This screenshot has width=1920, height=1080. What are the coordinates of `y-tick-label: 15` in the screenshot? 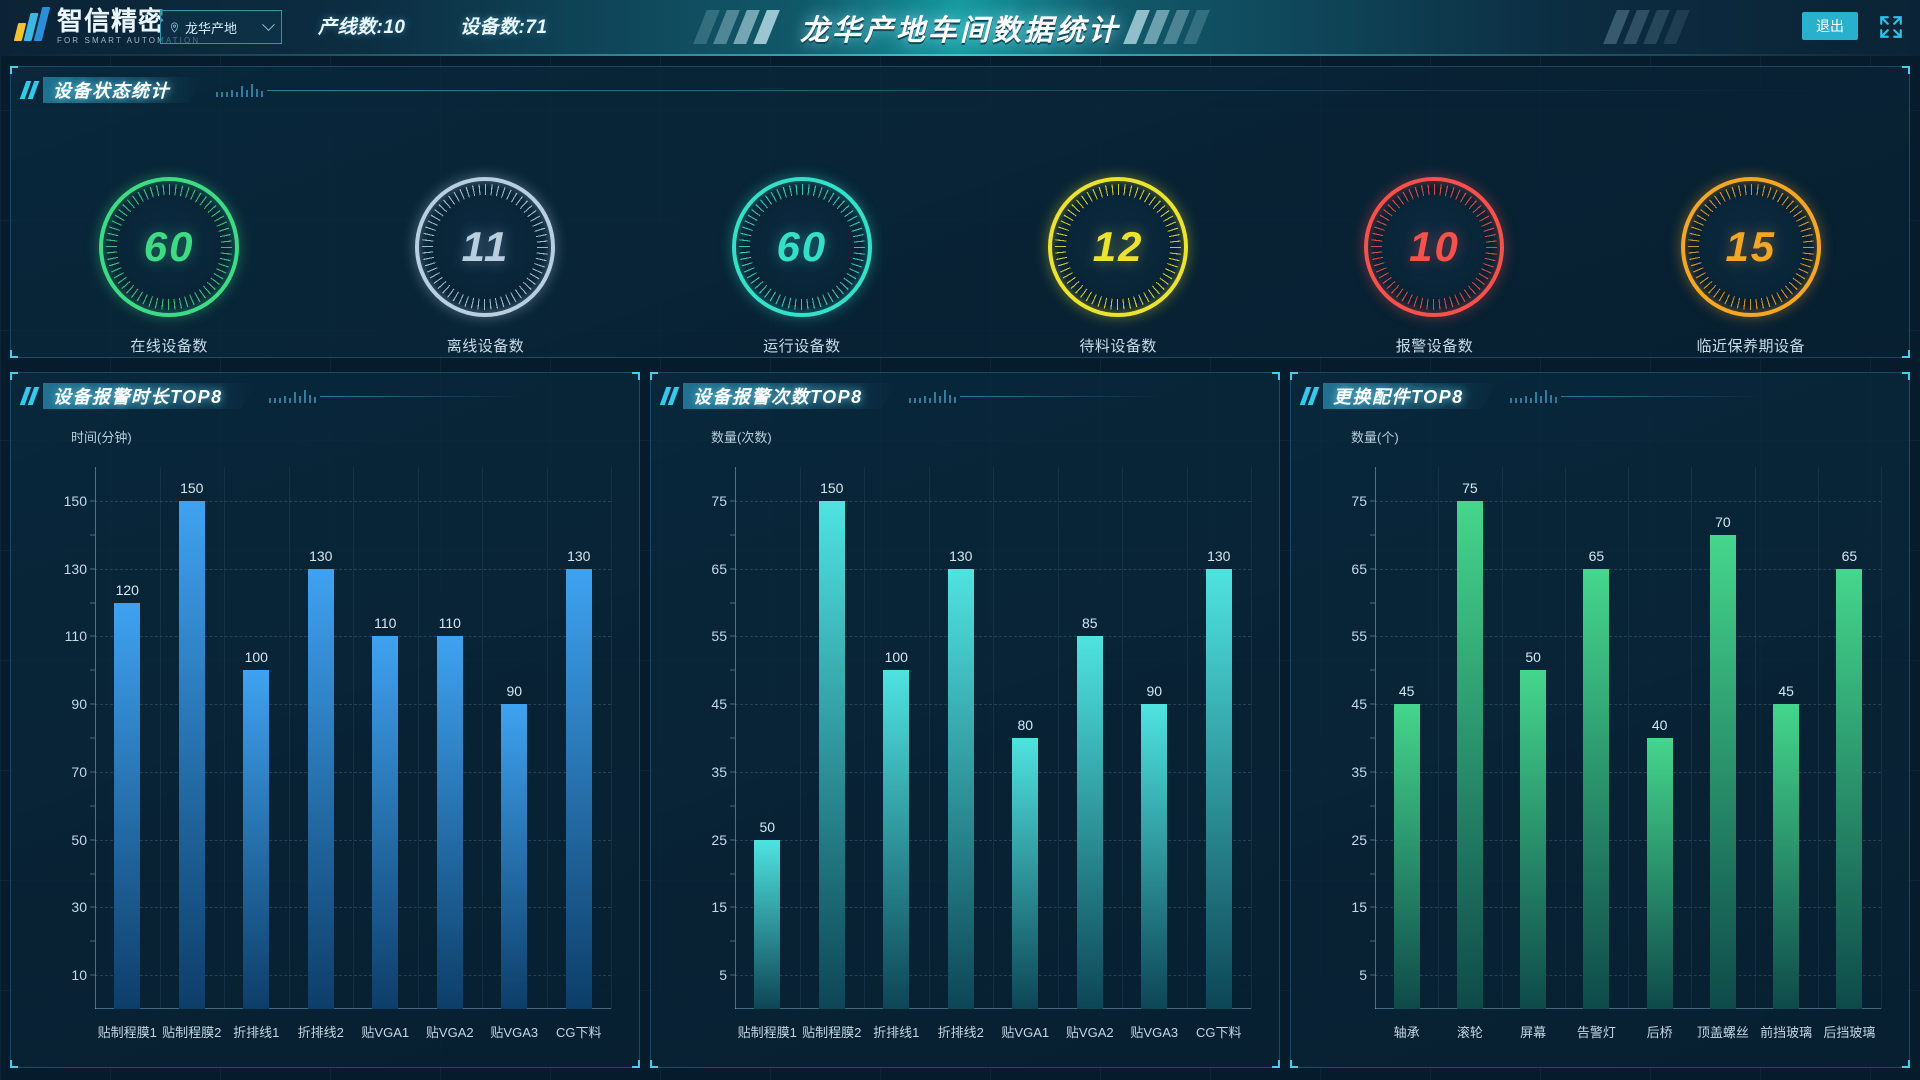 It's located at (1359, 907).